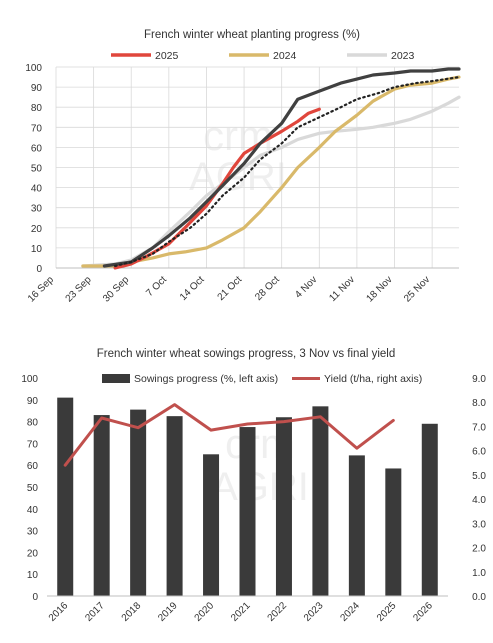  Describe the element at coordinates (156, 286) in the screenshot. I see `x-tick-label: 7 Oct` at that location.